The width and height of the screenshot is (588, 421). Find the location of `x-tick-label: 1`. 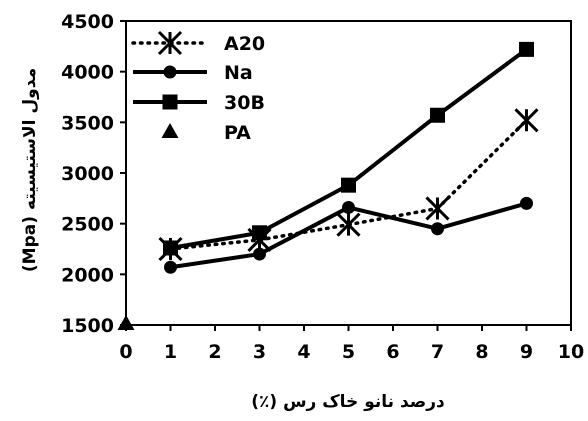

x-tick-label: 1 is located at coordinates (170, 352).